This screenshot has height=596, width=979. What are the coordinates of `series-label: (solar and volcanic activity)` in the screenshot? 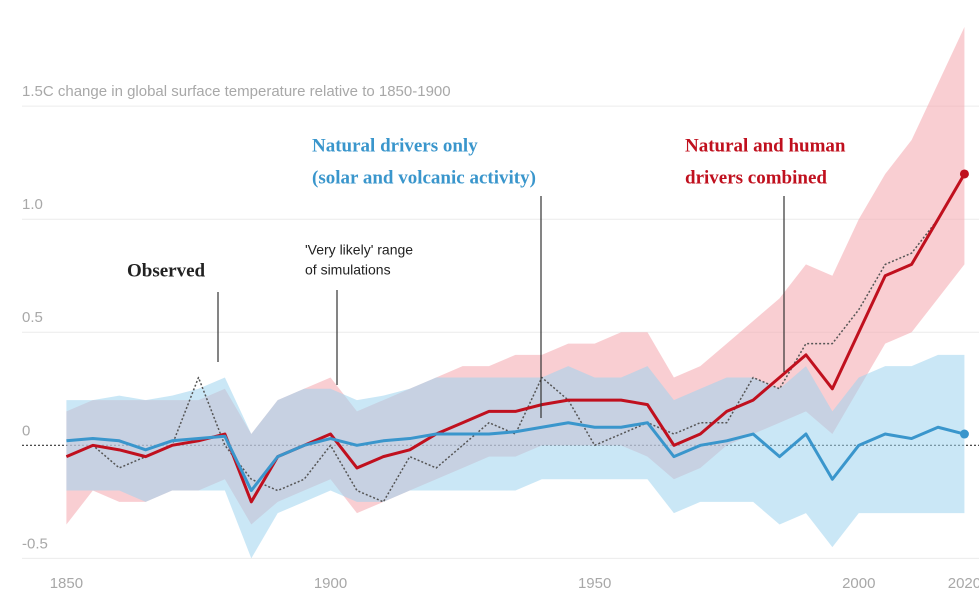 It's located at (424, 177).